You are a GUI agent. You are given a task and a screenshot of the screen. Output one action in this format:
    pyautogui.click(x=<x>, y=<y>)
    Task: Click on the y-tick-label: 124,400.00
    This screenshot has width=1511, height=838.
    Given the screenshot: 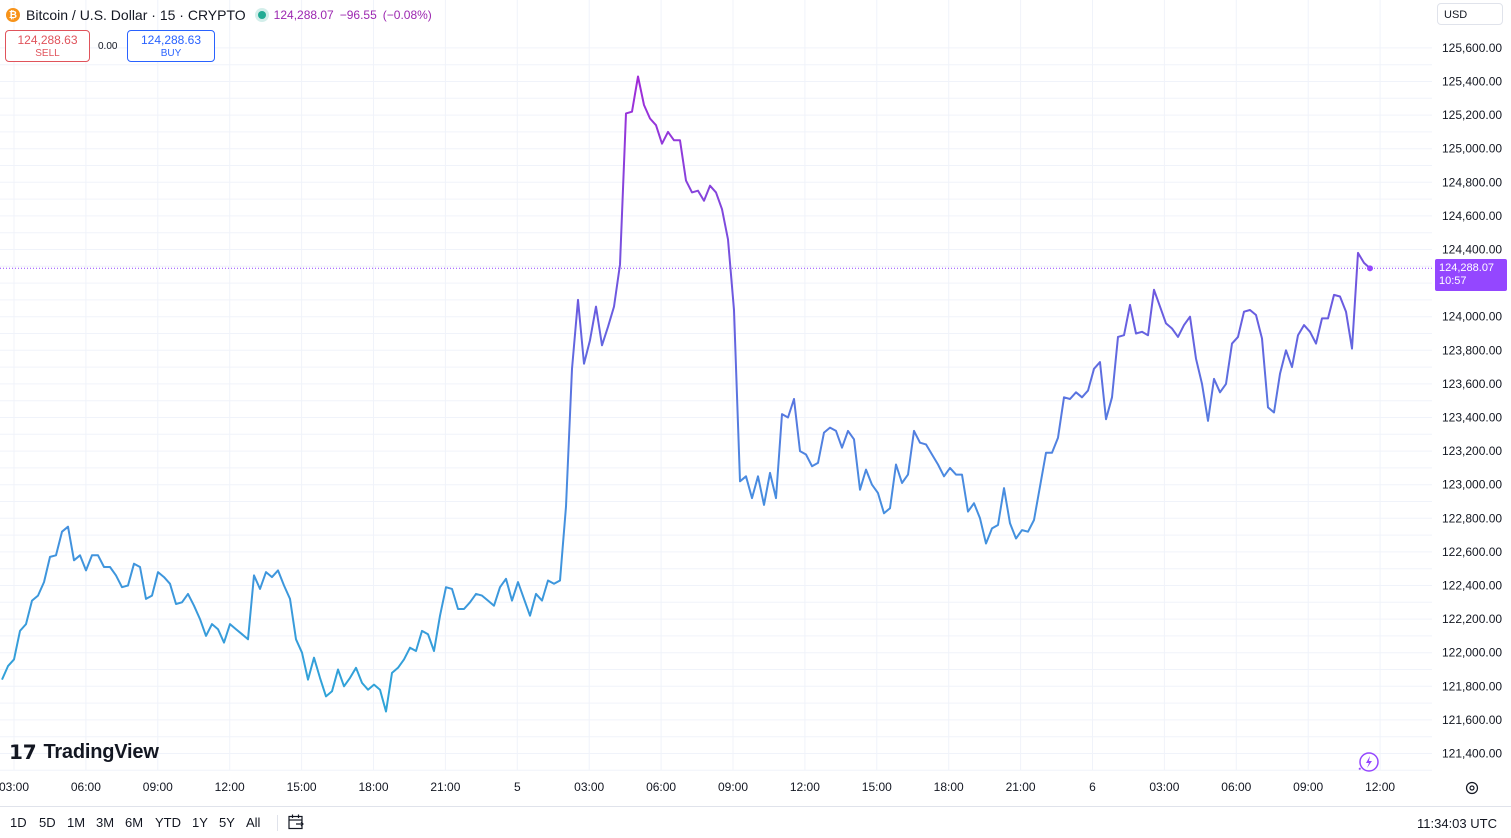 What is the action you would take?
    pyautogui.click(x=1472, y=250)
    